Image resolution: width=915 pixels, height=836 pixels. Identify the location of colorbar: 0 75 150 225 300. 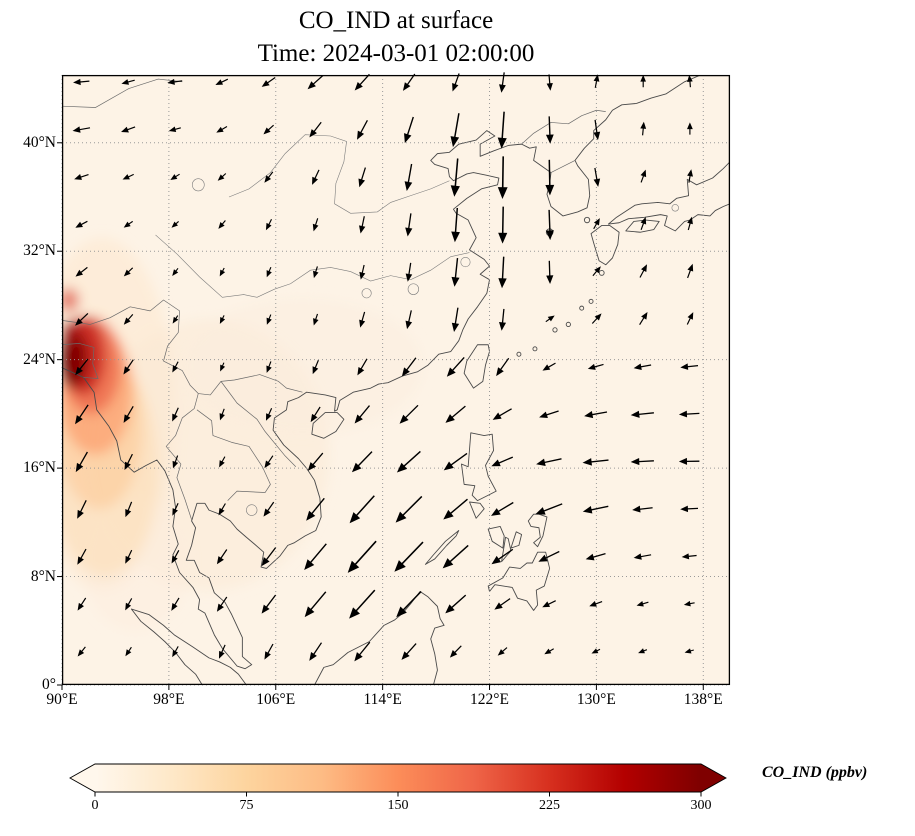
(398, 788).